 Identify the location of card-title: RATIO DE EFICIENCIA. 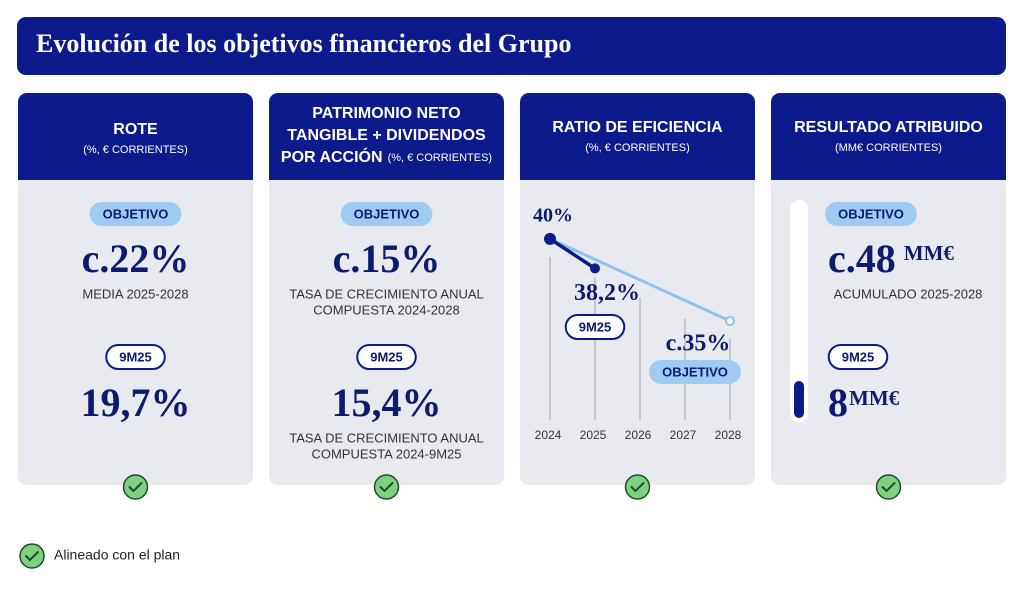
(637, 127).